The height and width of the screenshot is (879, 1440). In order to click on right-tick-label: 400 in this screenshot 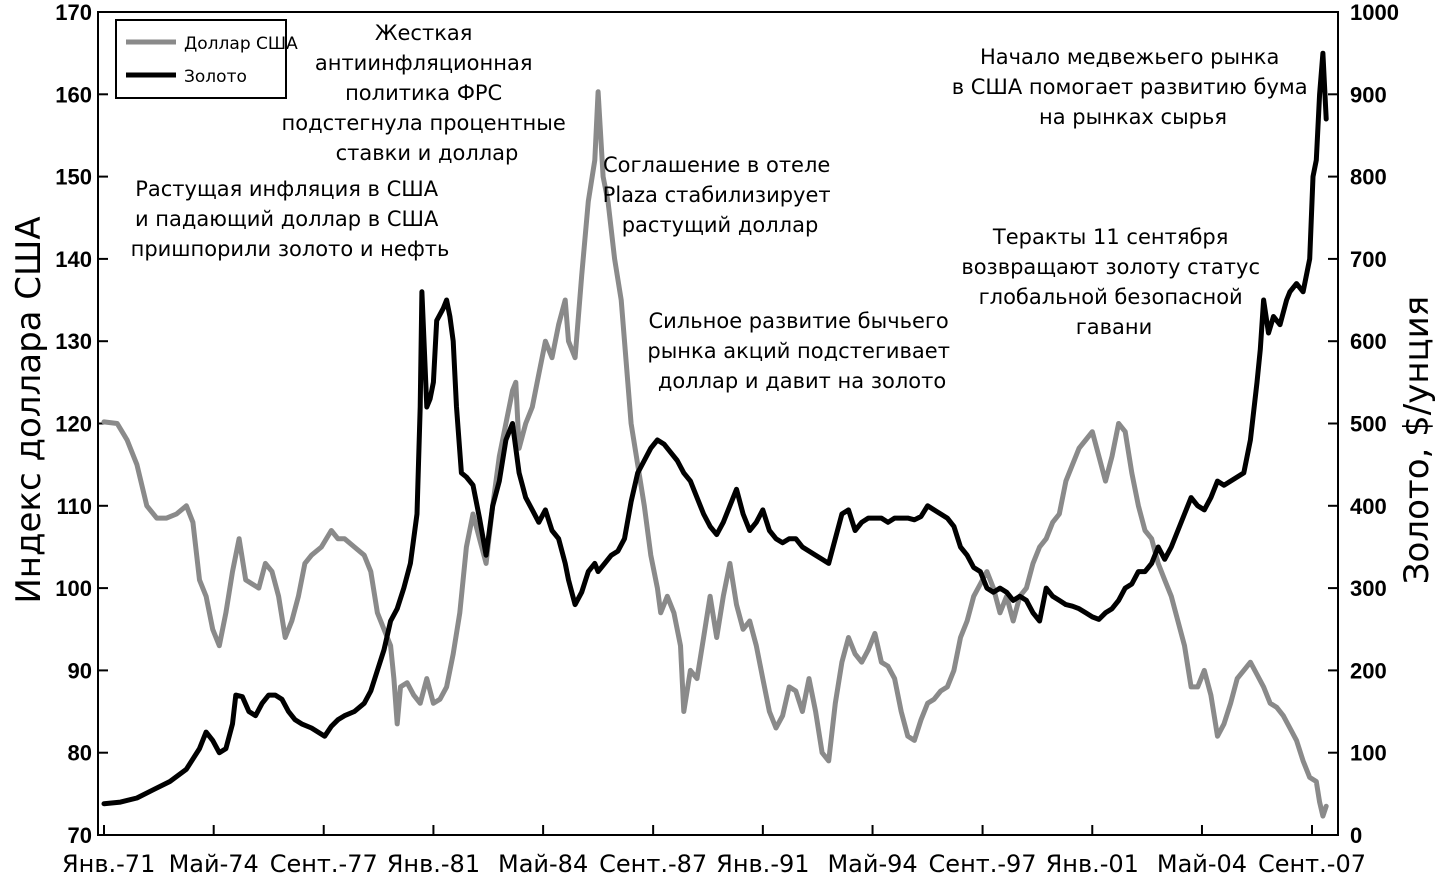, I will do `click(1368, 506)`.